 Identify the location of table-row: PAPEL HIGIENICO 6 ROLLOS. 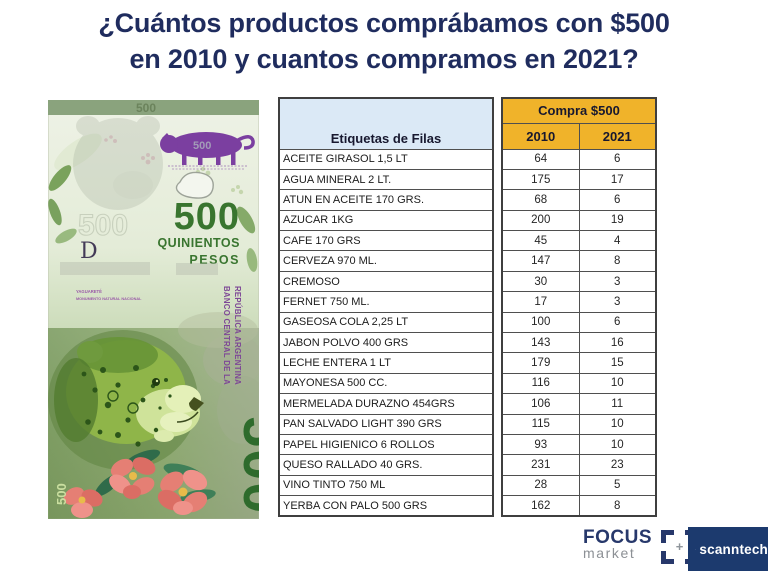
(386, 444).